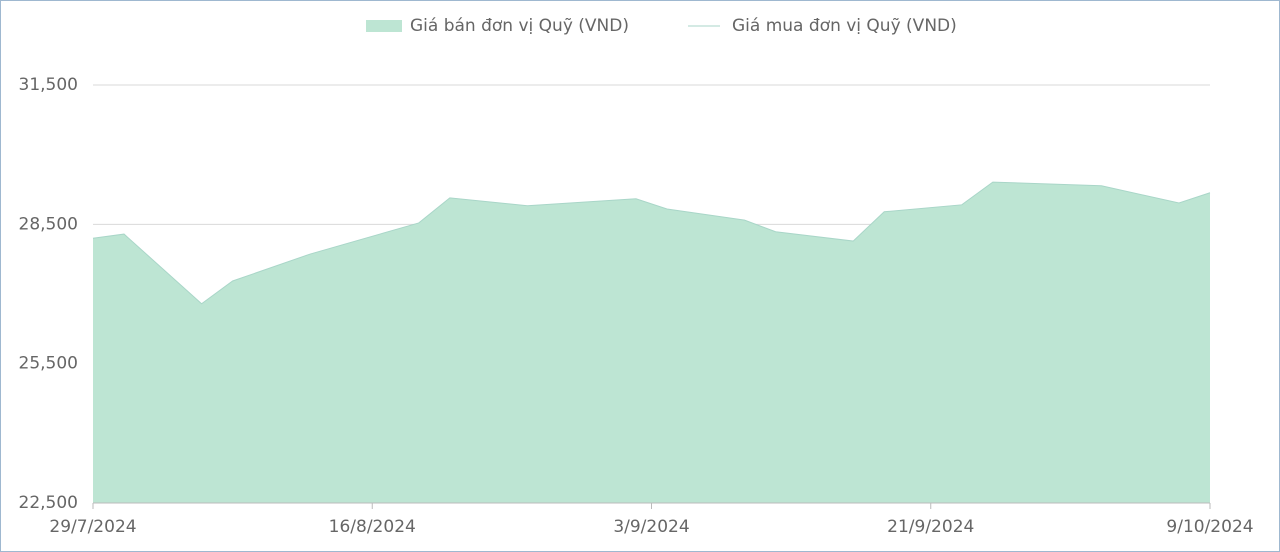  Describe the element at coordinates (48, 224) in the screenshot. I see `y-tick-label: 28,500` at that location.